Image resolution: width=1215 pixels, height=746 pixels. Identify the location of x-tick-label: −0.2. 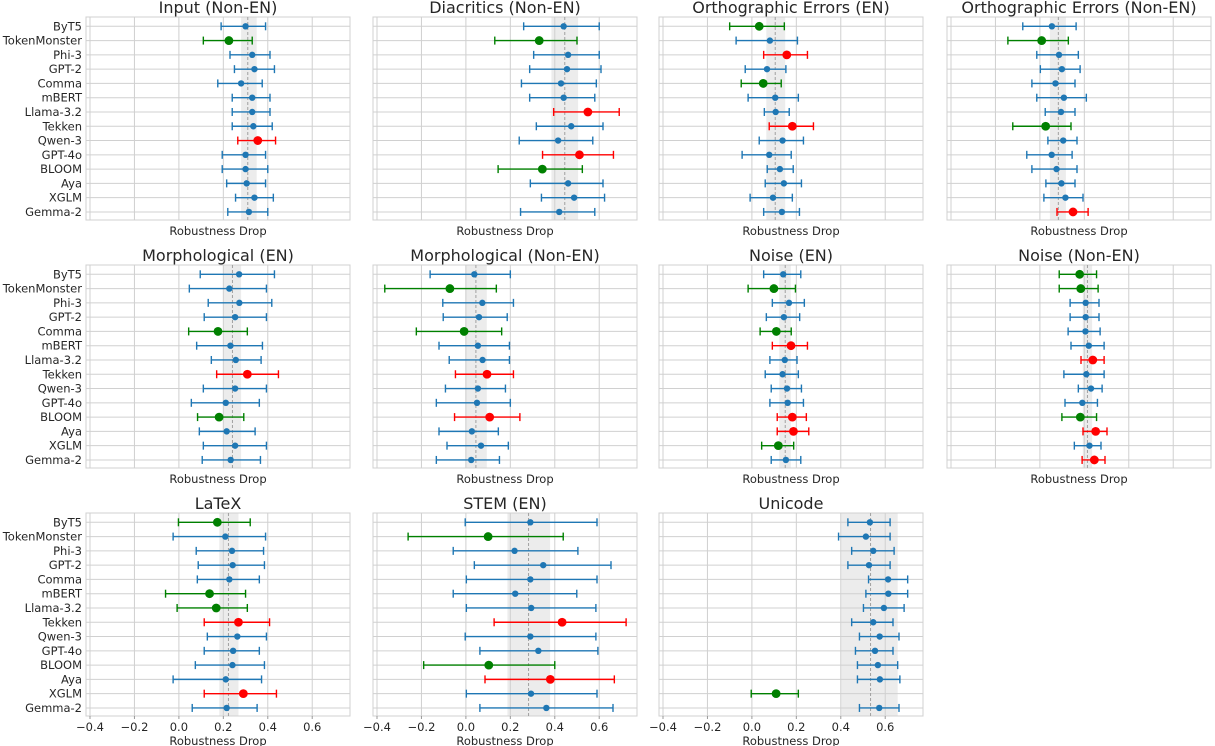
(134, 727).